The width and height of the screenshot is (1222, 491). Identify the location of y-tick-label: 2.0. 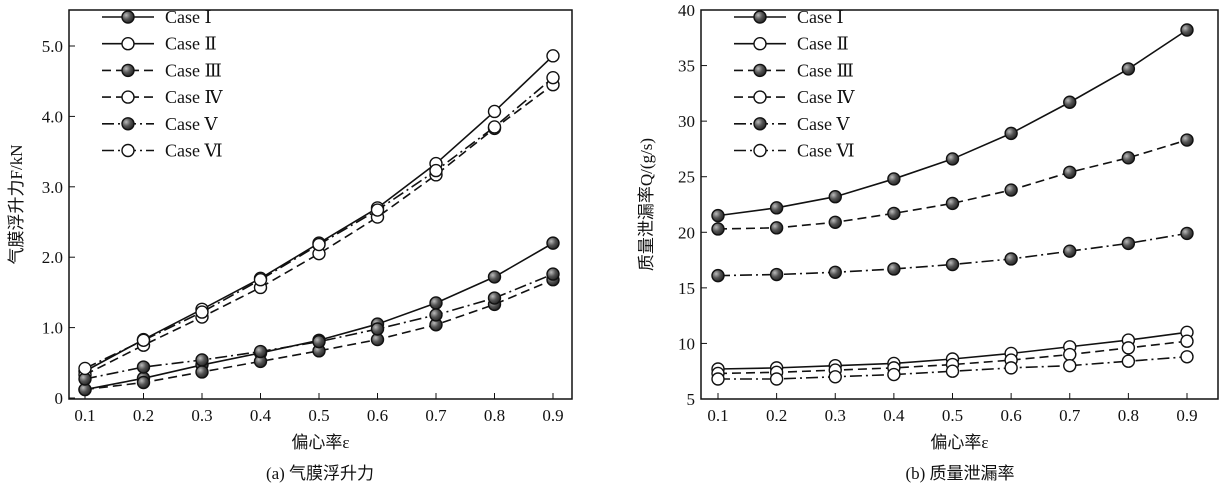
(52, 257).